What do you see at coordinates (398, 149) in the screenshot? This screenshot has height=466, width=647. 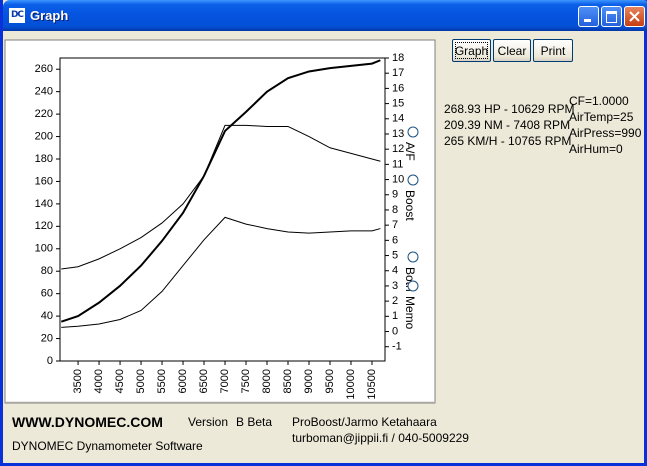 I see `y2-tick-label: 12` at bounding box center [398, 149].